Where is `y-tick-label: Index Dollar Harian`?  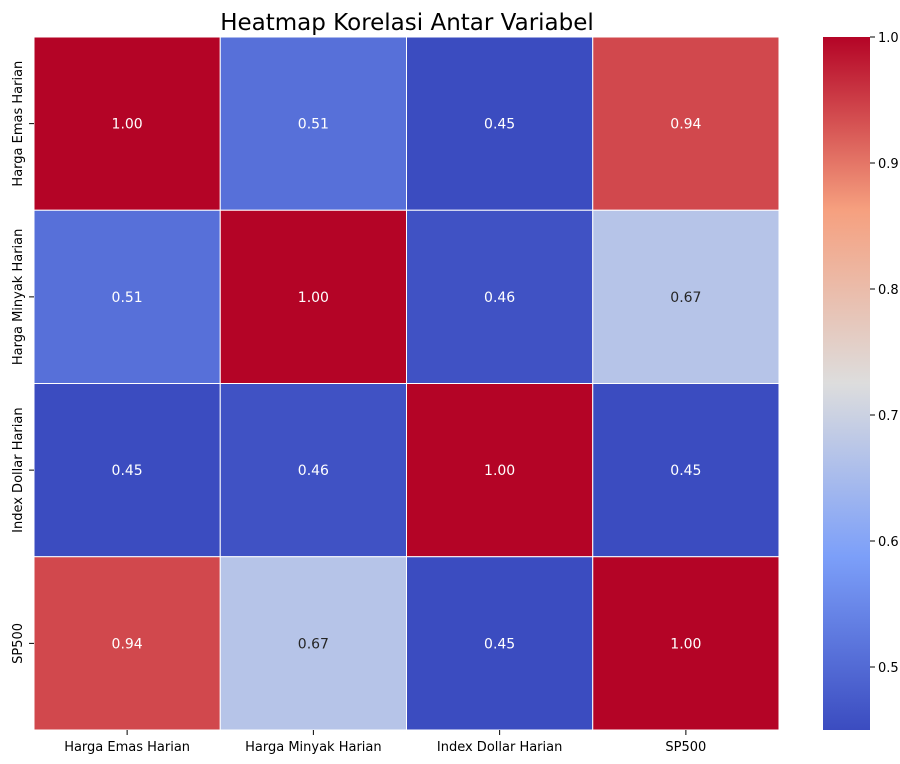
y-tick-label: Index Dollar Harian is located at coordinates (18, 469).